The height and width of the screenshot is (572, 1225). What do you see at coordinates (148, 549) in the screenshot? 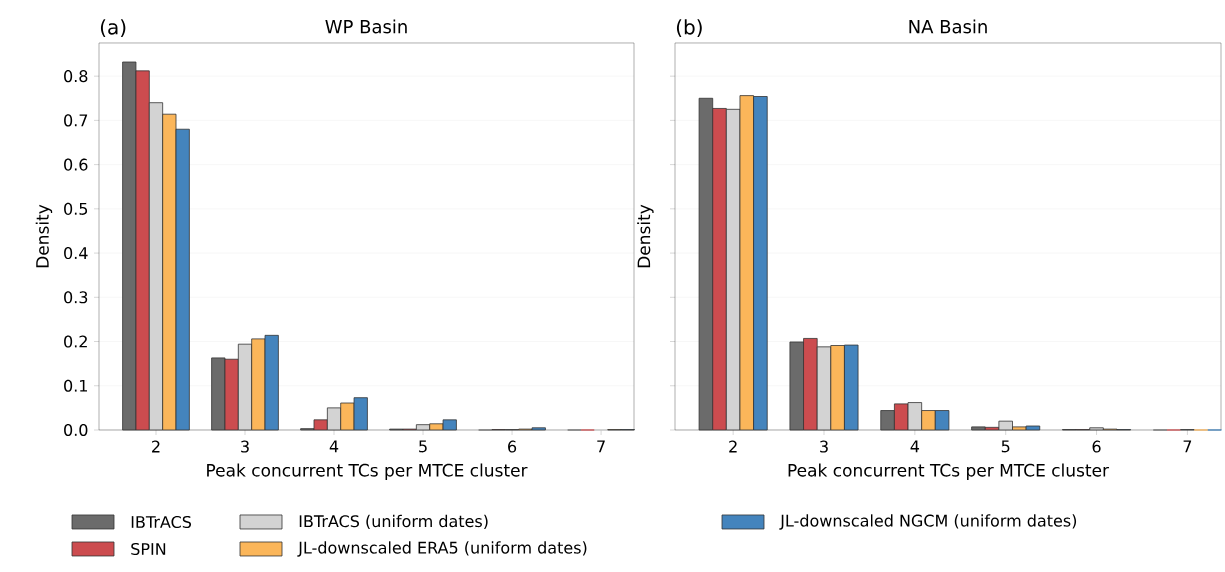
I see `legend-label: SPIN` at bounding box center [148, 549].